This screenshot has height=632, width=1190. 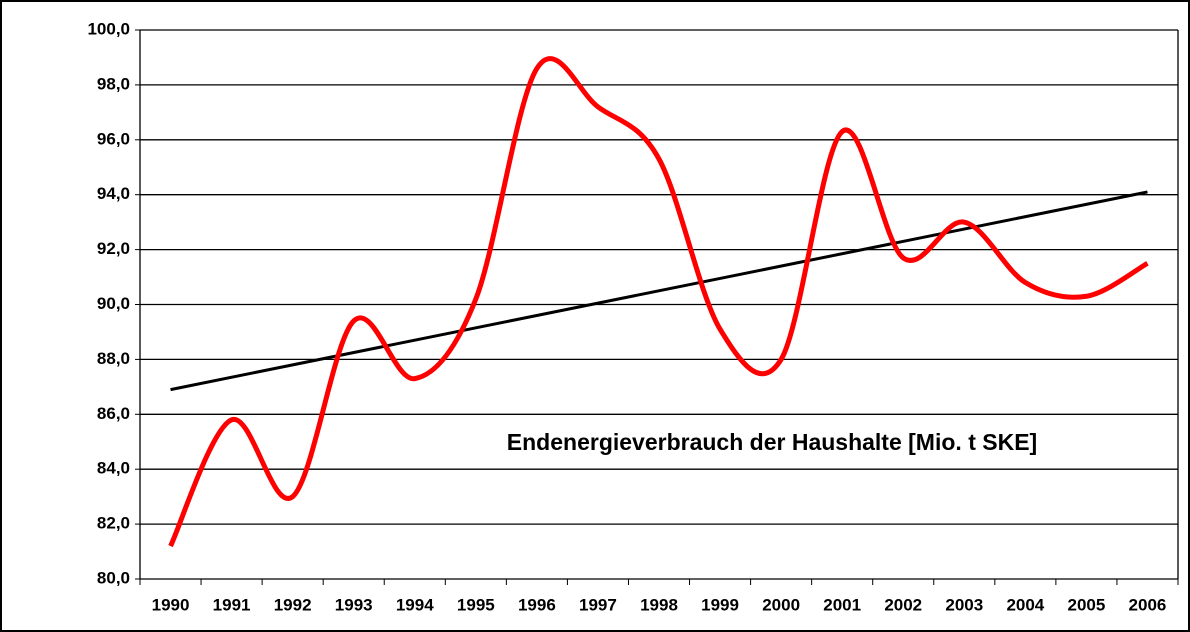 What do you see at coordinates (113, 577) in the screenshot?
I see `y-tick-label: 80,0` at bounding box center [113, 577].